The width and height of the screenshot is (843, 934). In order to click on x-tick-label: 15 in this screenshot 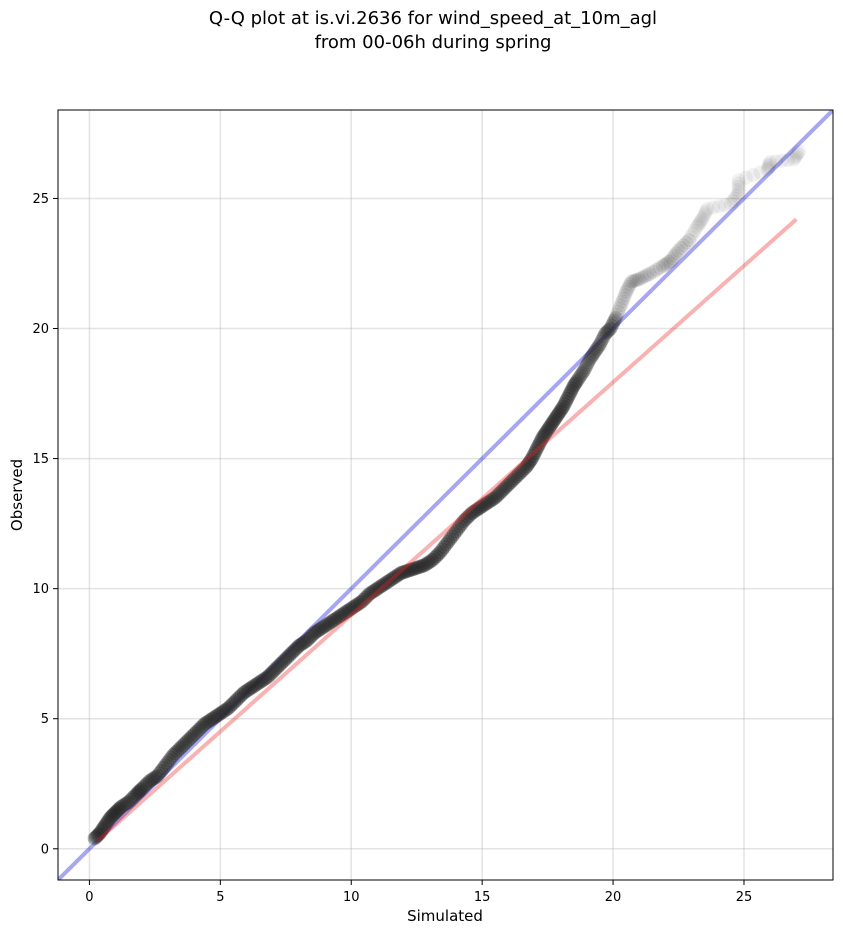, I will do `click(482, 897)`.